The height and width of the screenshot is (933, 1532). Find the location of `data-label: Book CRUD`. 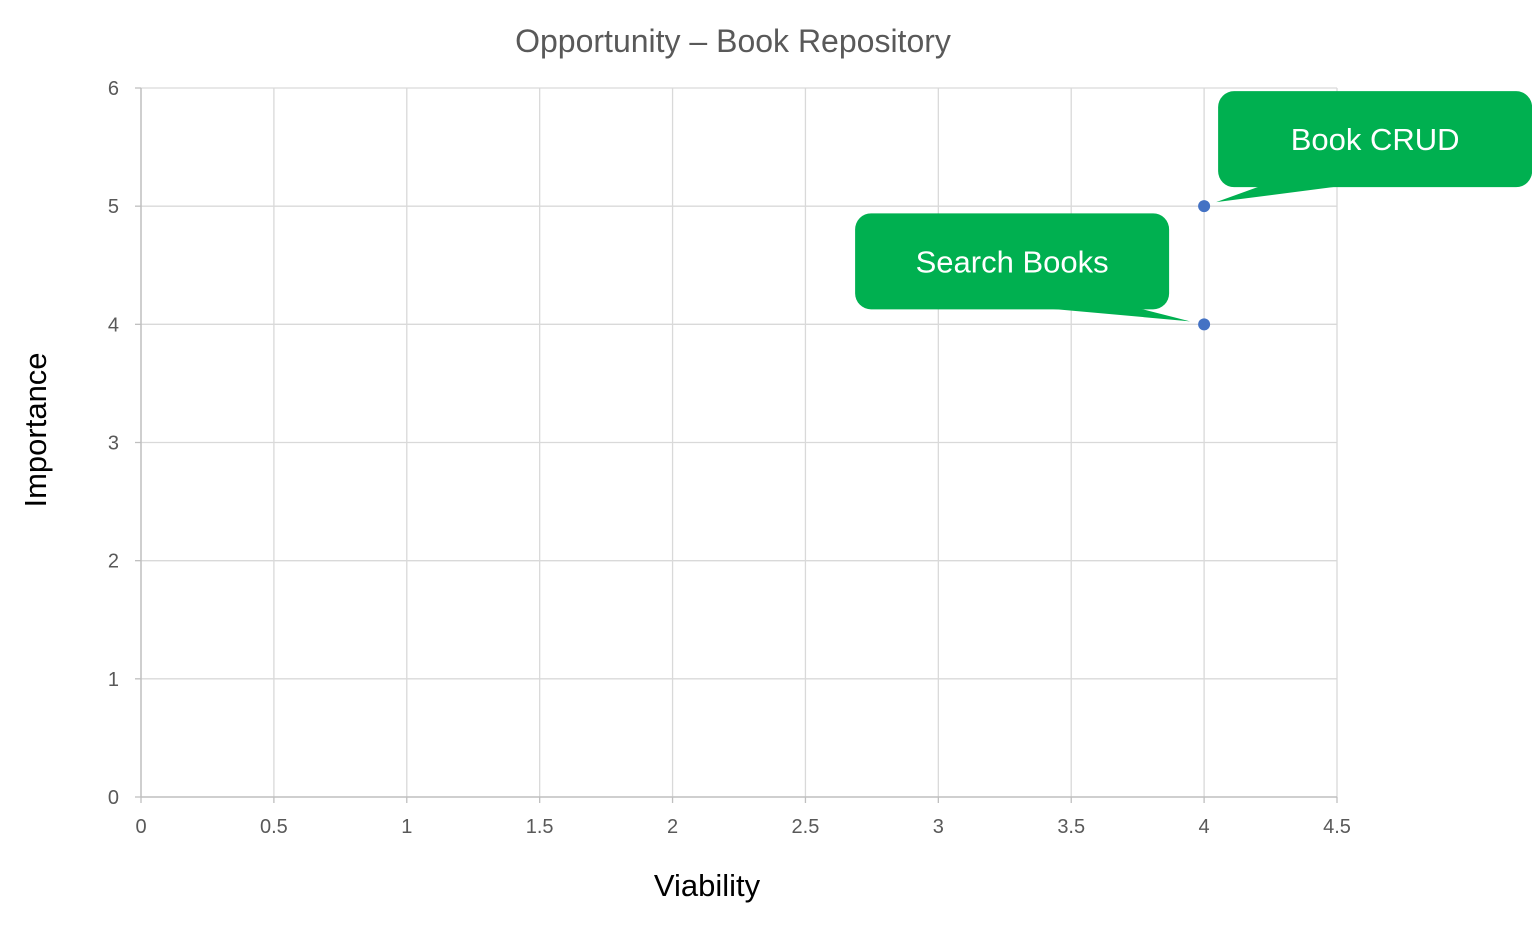

data-label: Book CRUD is located at coordinates (1375, 139).